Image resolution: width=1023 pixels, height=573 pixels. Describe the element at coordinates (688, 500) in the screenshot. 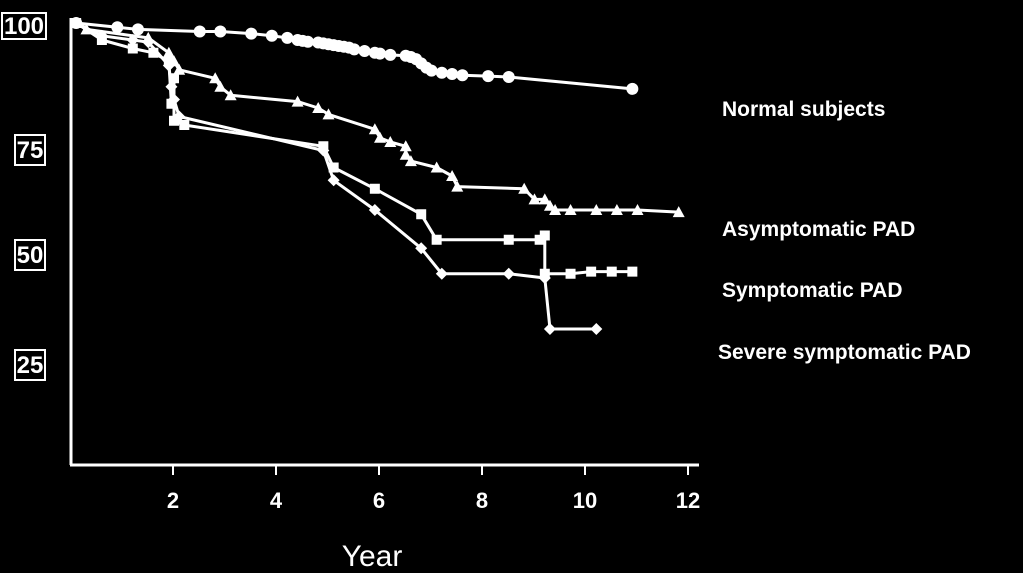

I see `x-tick-label: 12` at that location.